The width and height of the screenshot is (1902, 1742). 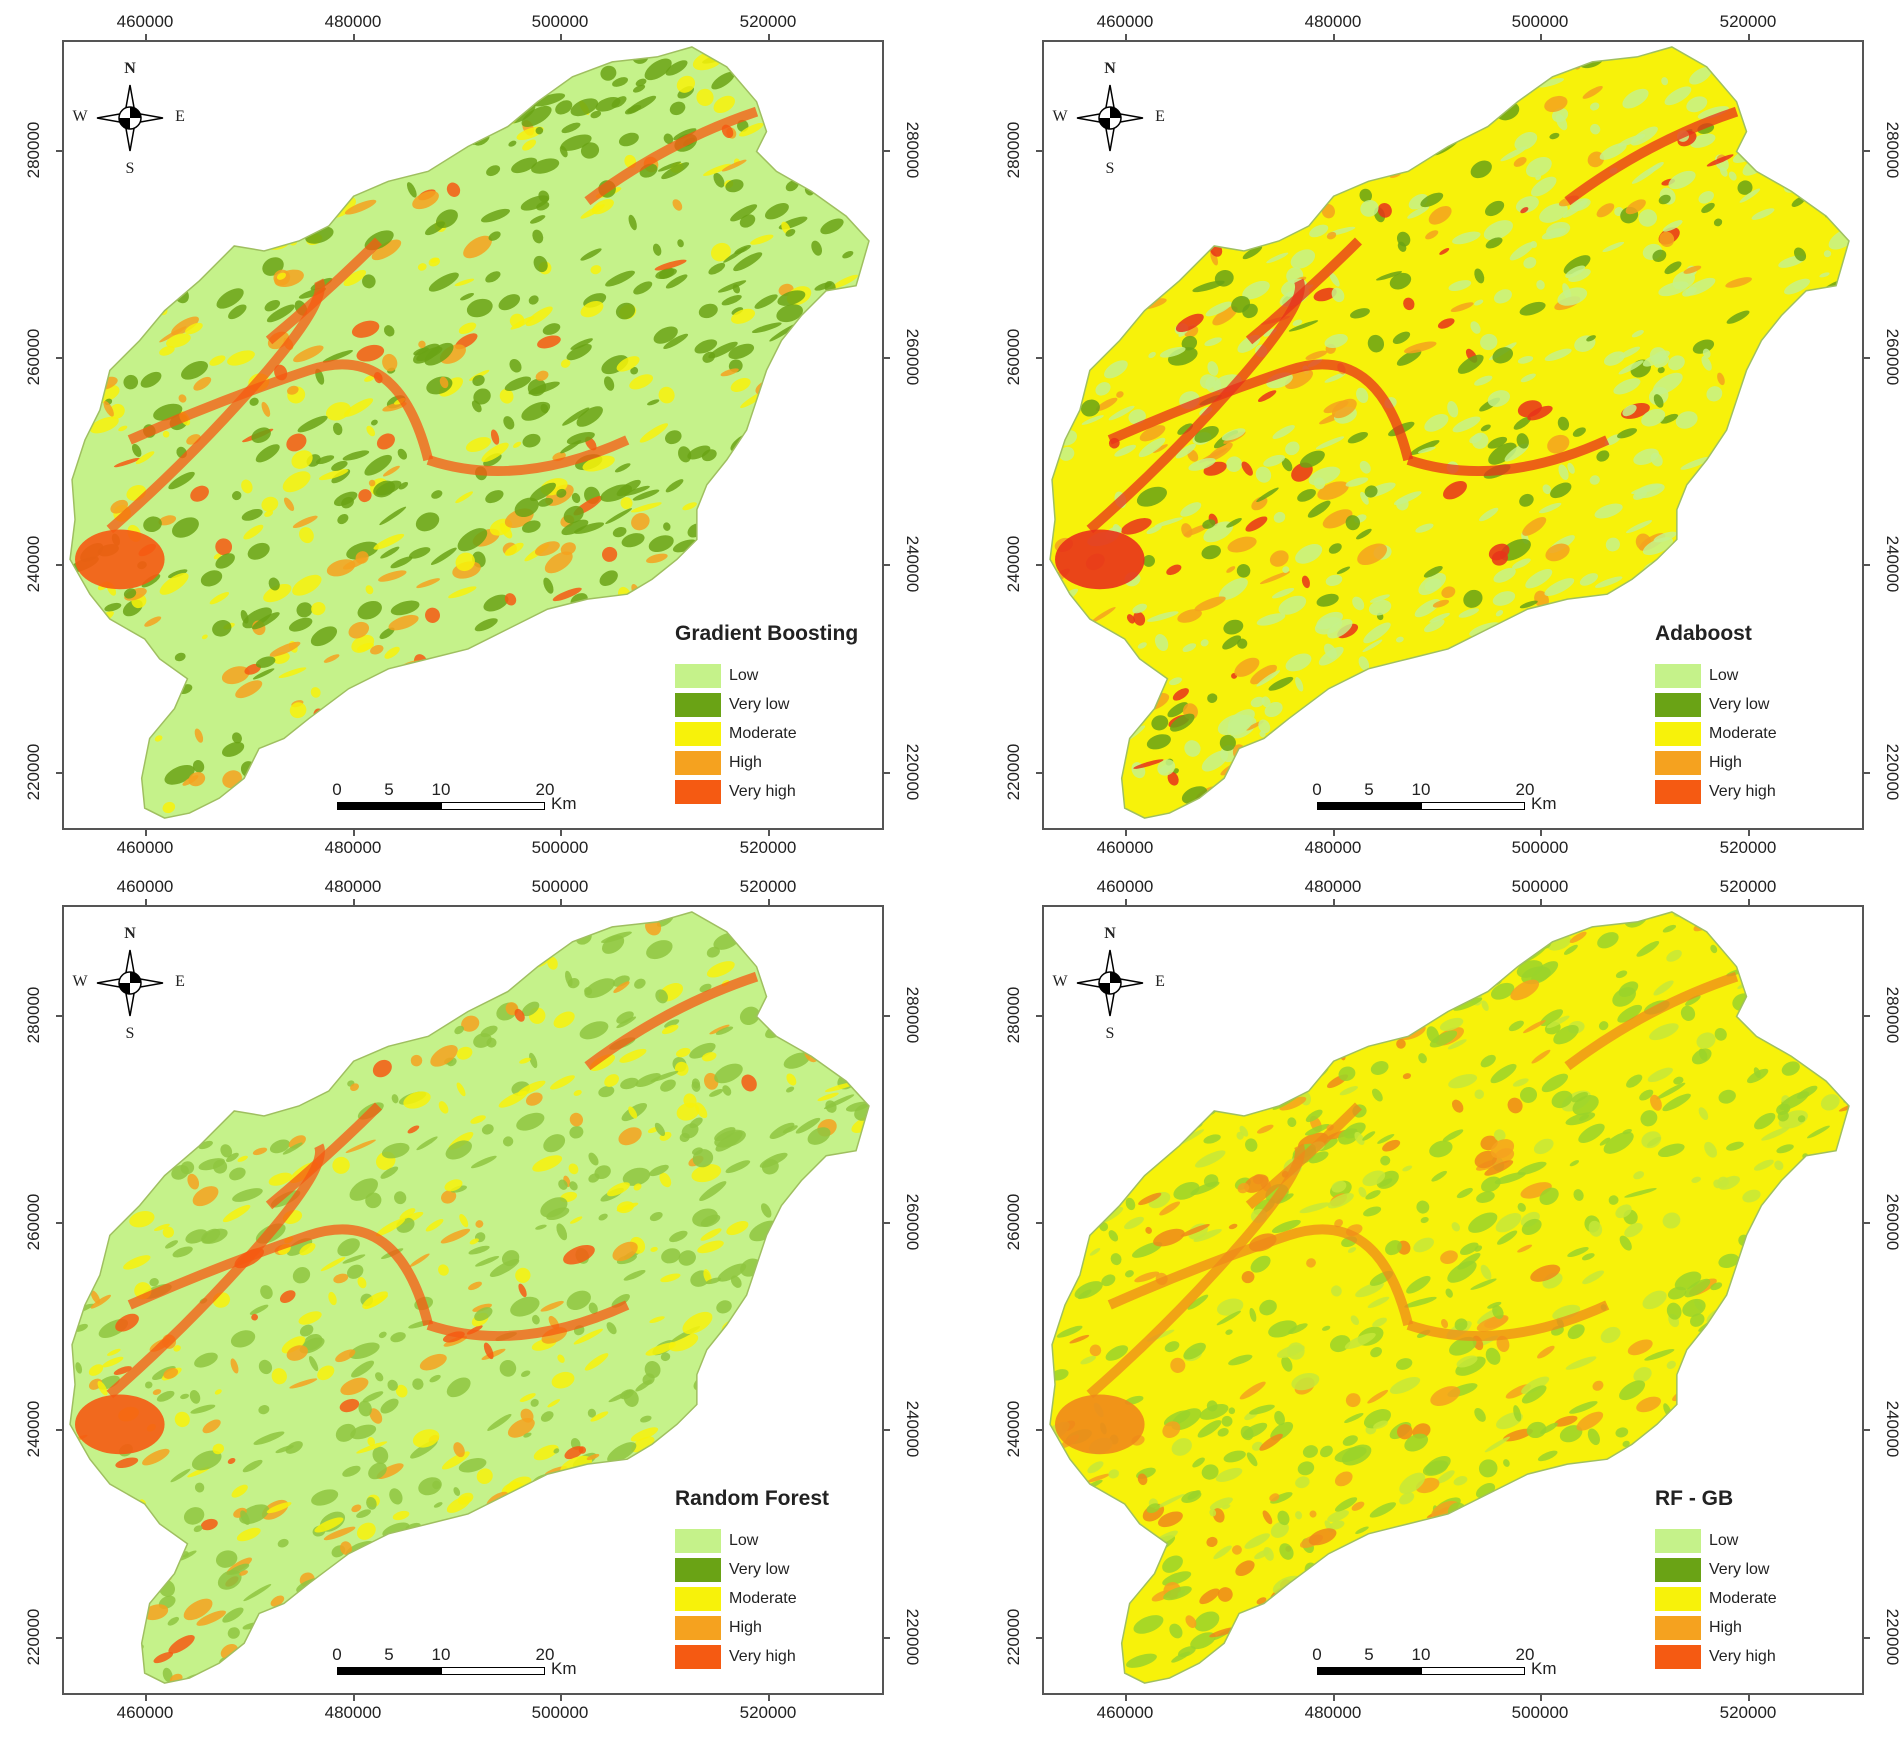 I want to click on high-risk-zone, so click(x=120, y=1424).